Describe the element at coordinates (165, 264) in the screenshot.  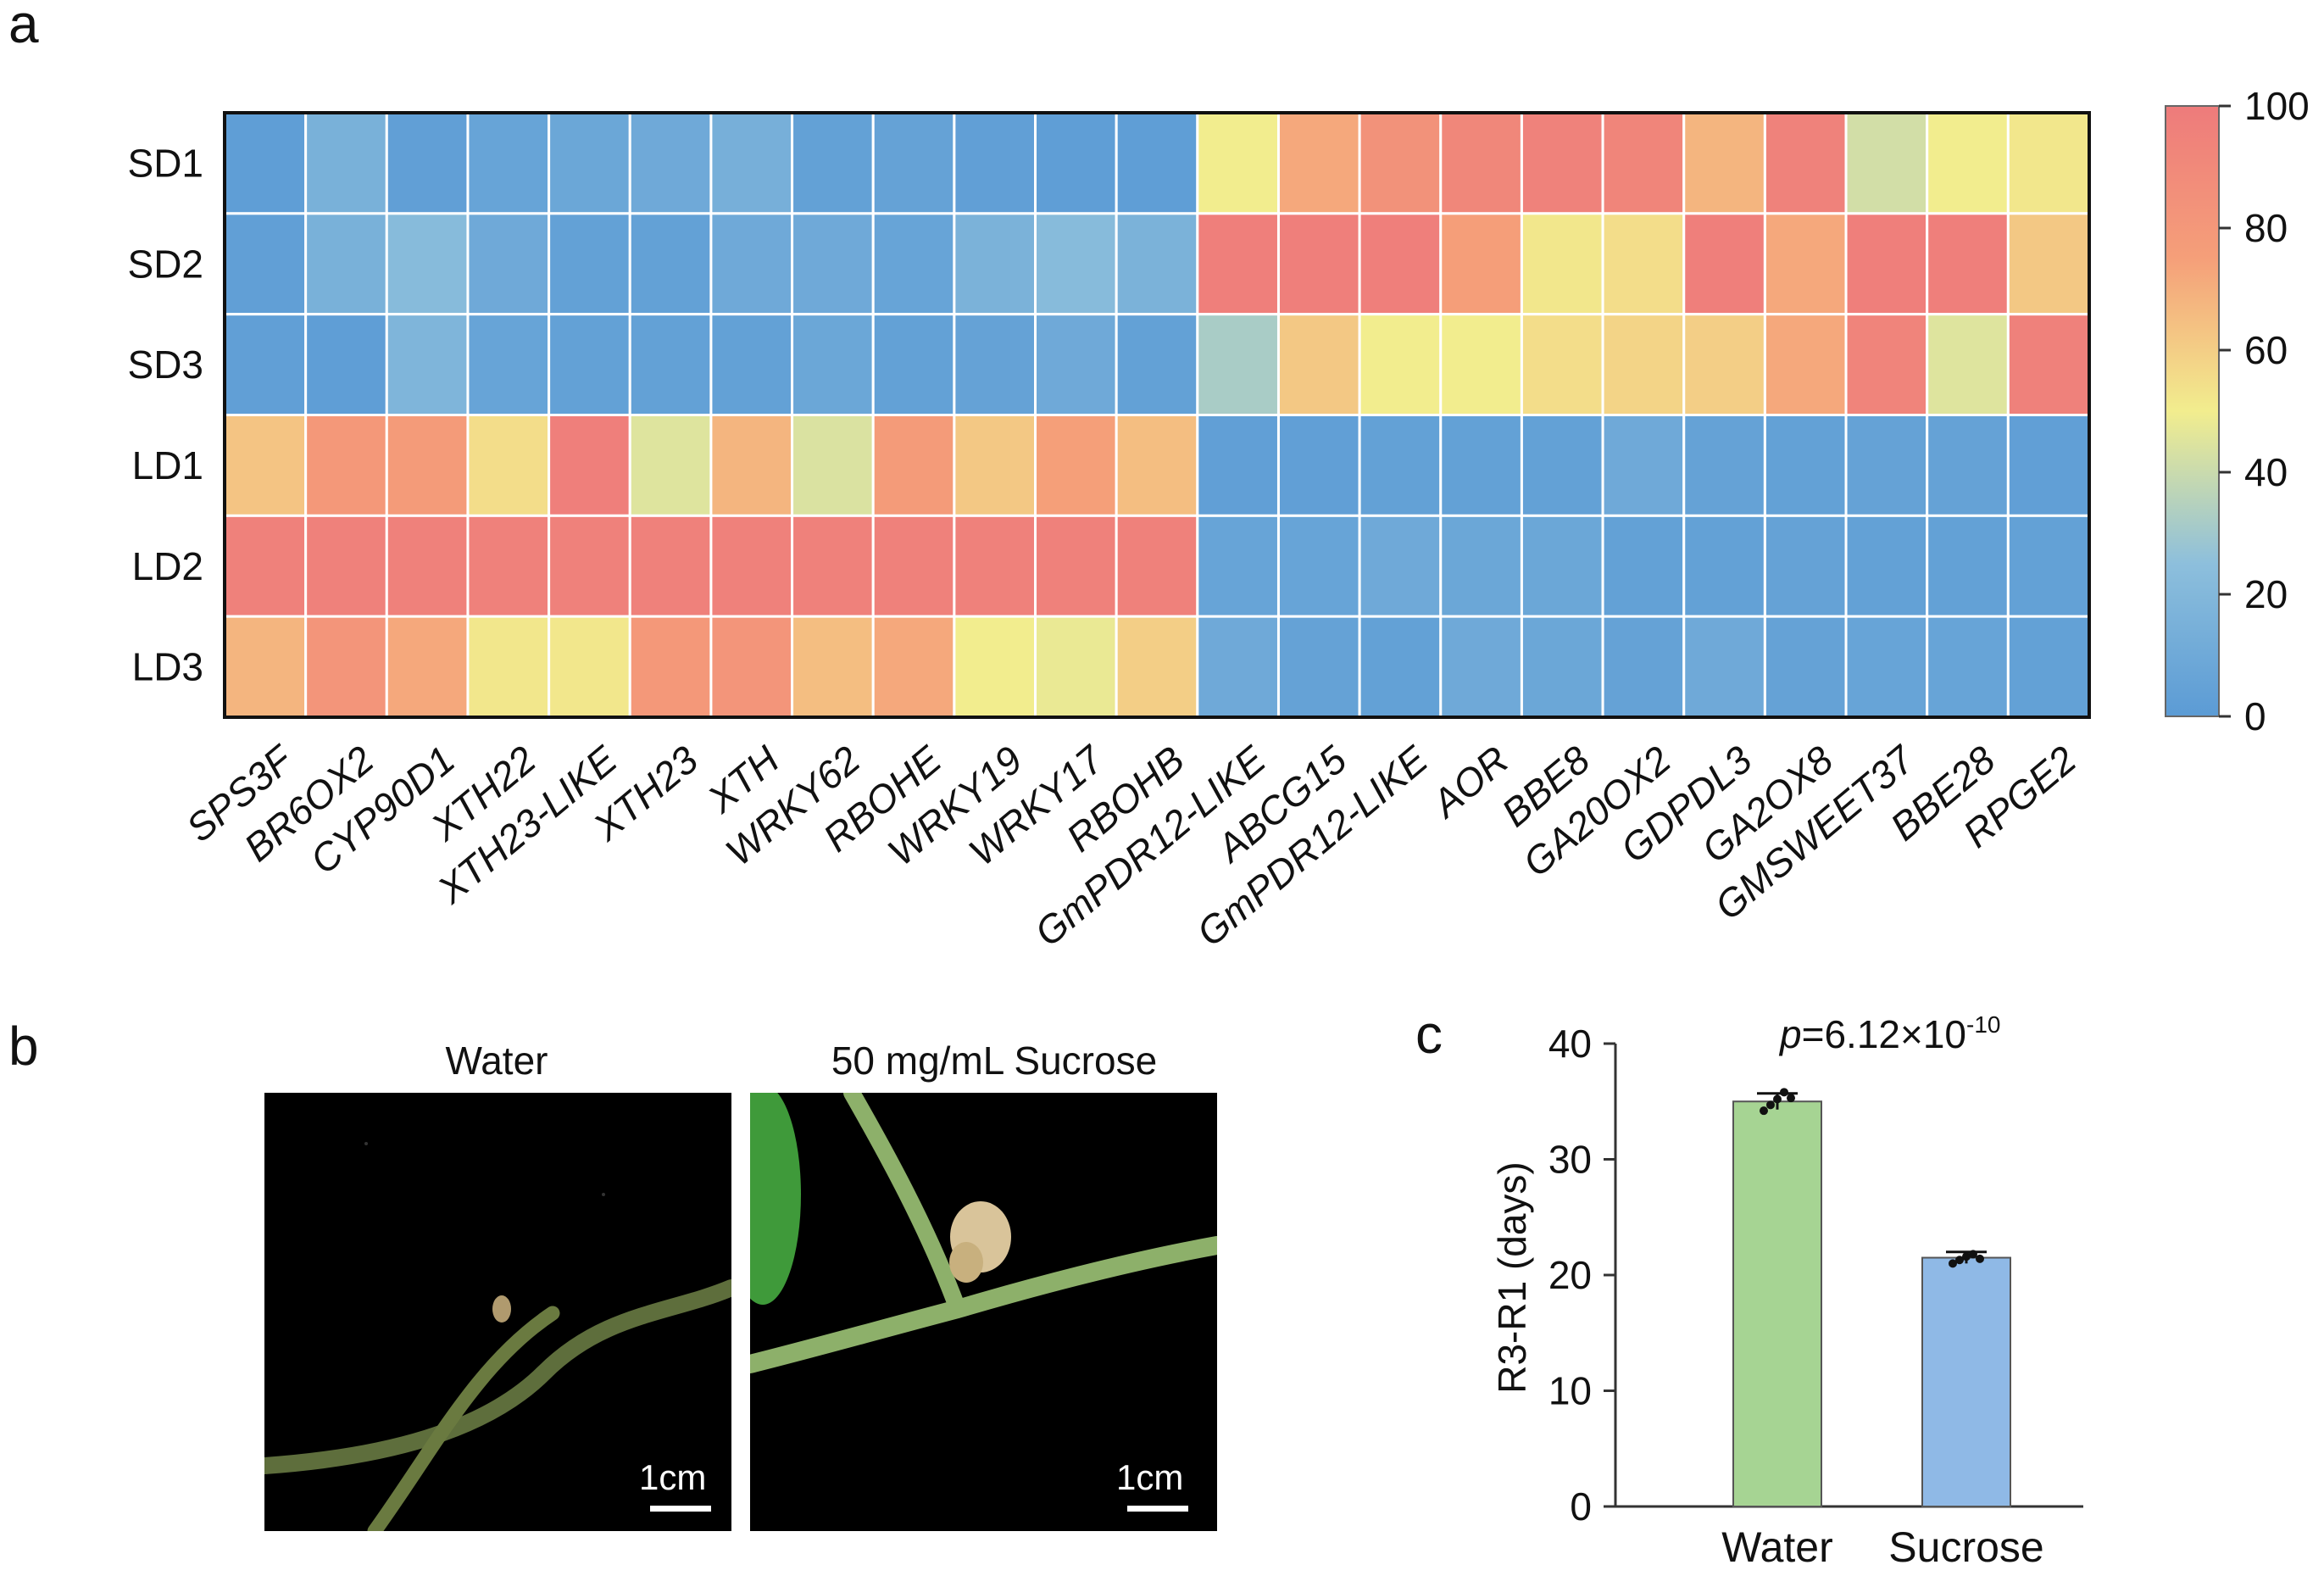
I see `heatmap-row-label: SD2` at that location.